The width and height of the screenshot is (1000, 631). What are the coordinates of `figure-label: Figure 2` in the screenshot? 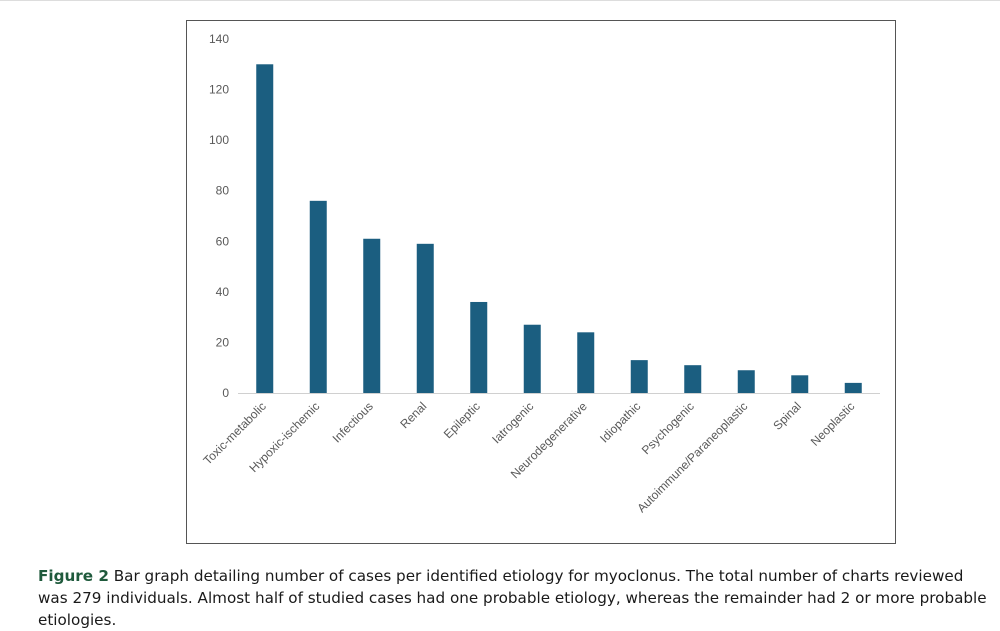 It's located at (73, 576).